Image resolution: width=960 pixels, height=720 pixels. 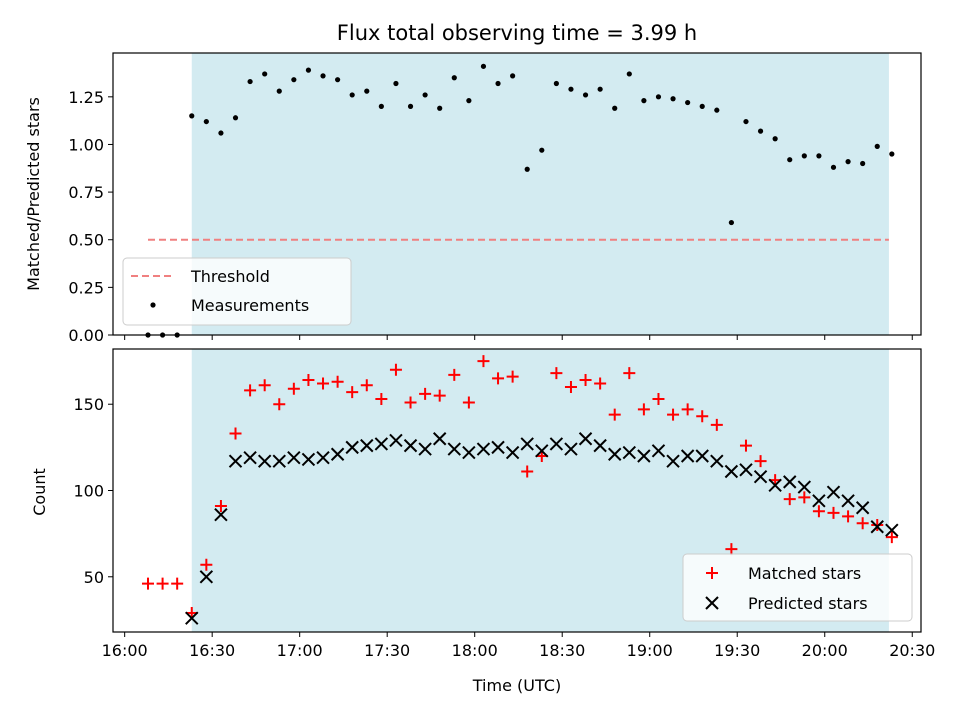 What do you see at coordinates (712, 603) in the screenshot?
I see `legend-predicted-swatch` at bounding box center [712, 603].